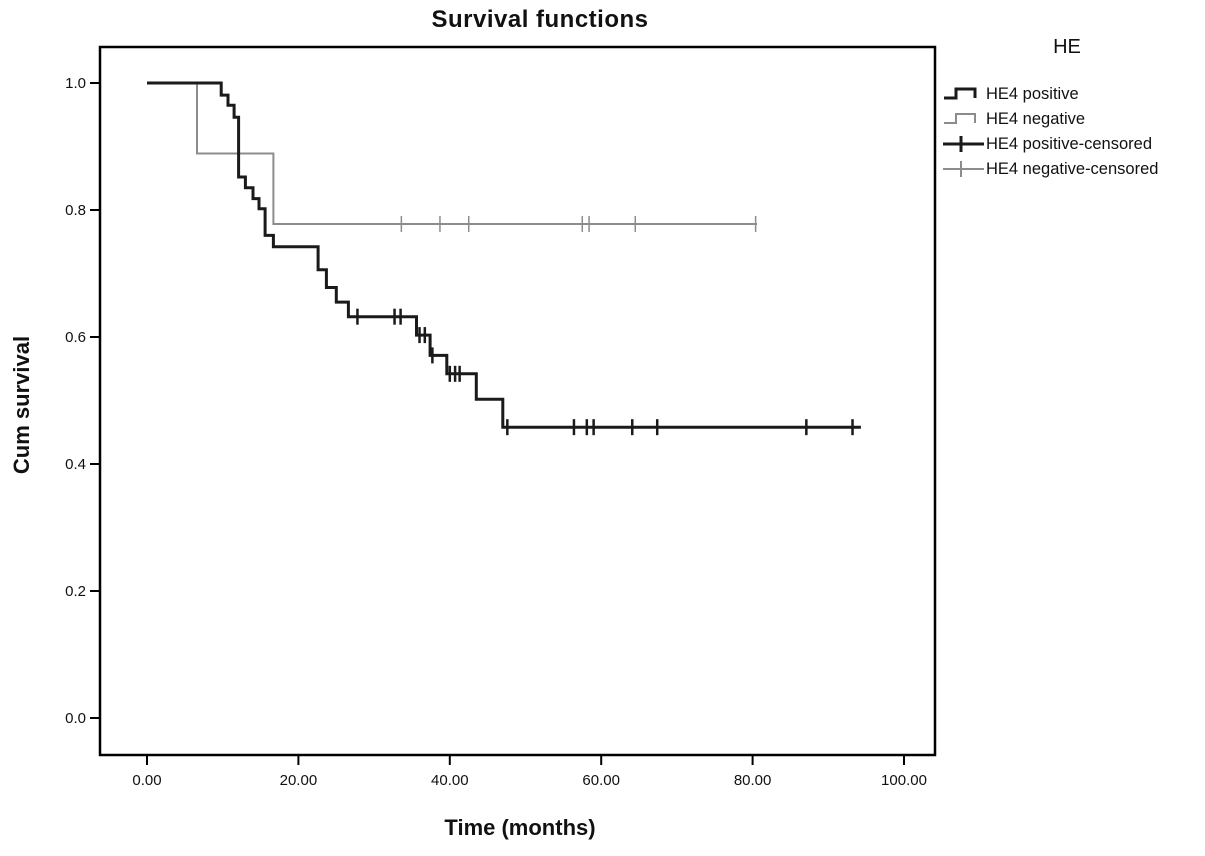  Describe the element at coordinates (21, 405) in the screenshot. I see `y-axis-label: Cum survival` at that location.